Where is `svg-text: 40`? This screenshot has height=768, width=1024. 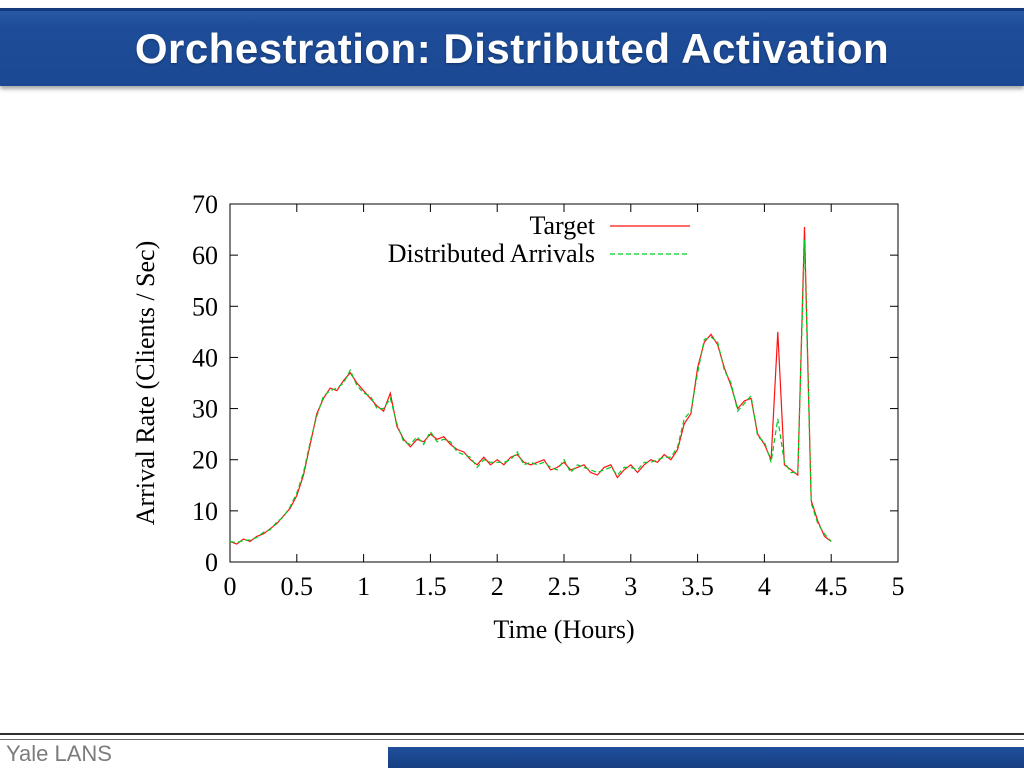 svg-text: 40 is located at coordinates (205, 357).